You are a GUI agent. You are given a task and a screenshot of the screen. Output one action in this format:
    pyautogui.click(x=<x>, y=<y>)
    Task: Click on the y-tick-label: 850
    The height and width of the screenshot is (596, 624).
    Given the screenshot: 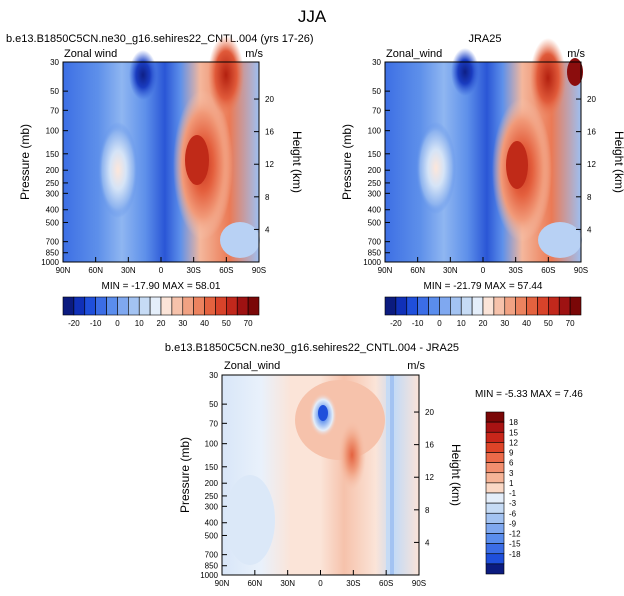 What is the action you would take?
    pyautogui.click(x=53, y=253)
    